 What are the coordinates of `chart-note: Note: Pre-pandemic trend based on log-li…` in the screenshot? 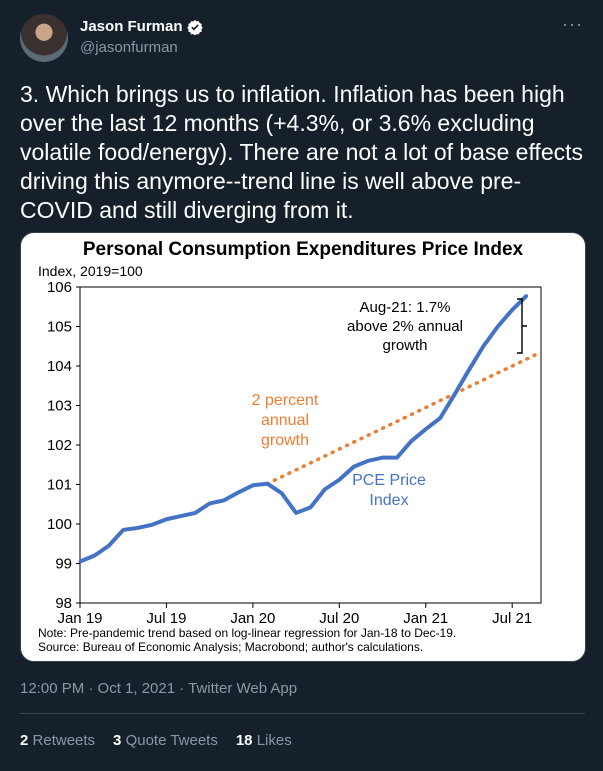 It's located at (247, 633).